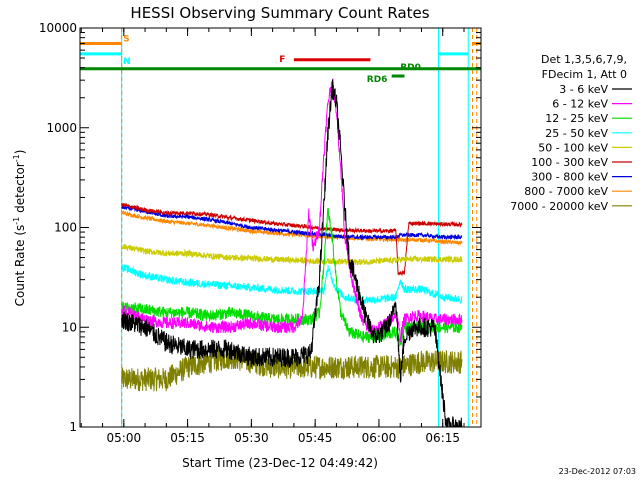  Describe the element at coordinates (566, 191) in the screenshot. I see `legend-label: 800 - 7000 keV` at that location.